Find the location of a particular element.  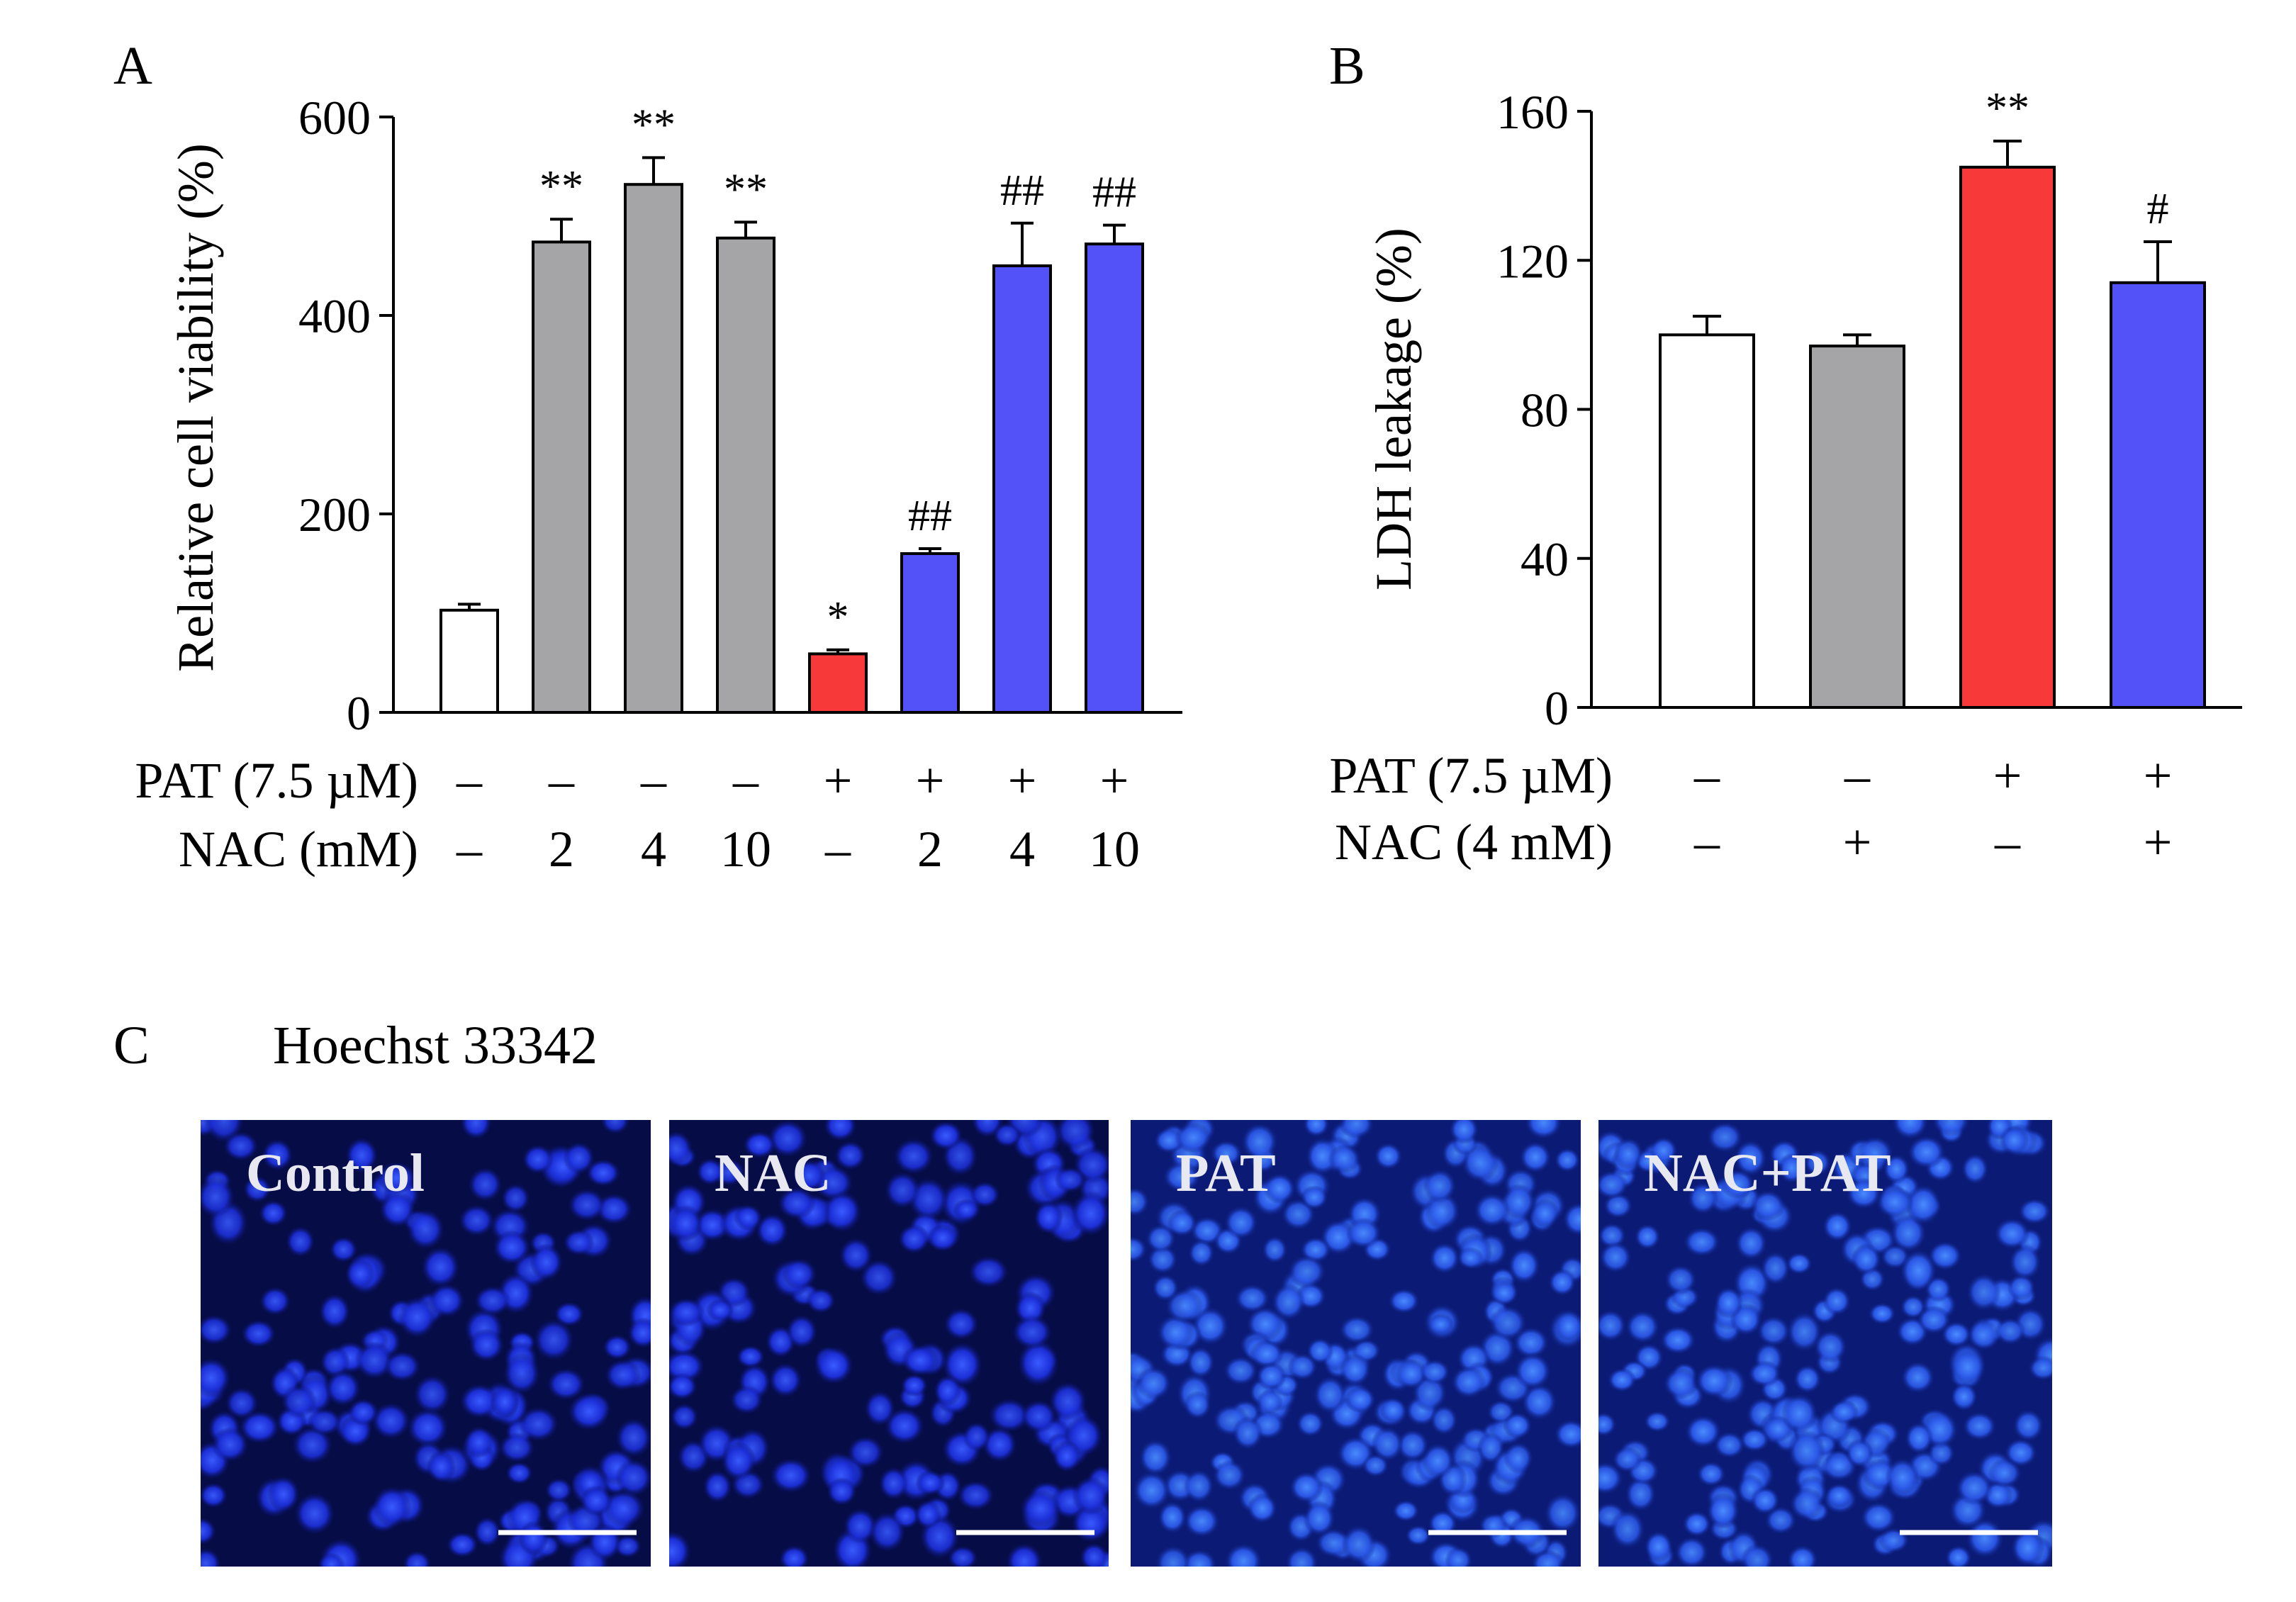

significance-a-4: ** is located at coordinates (746, 189).